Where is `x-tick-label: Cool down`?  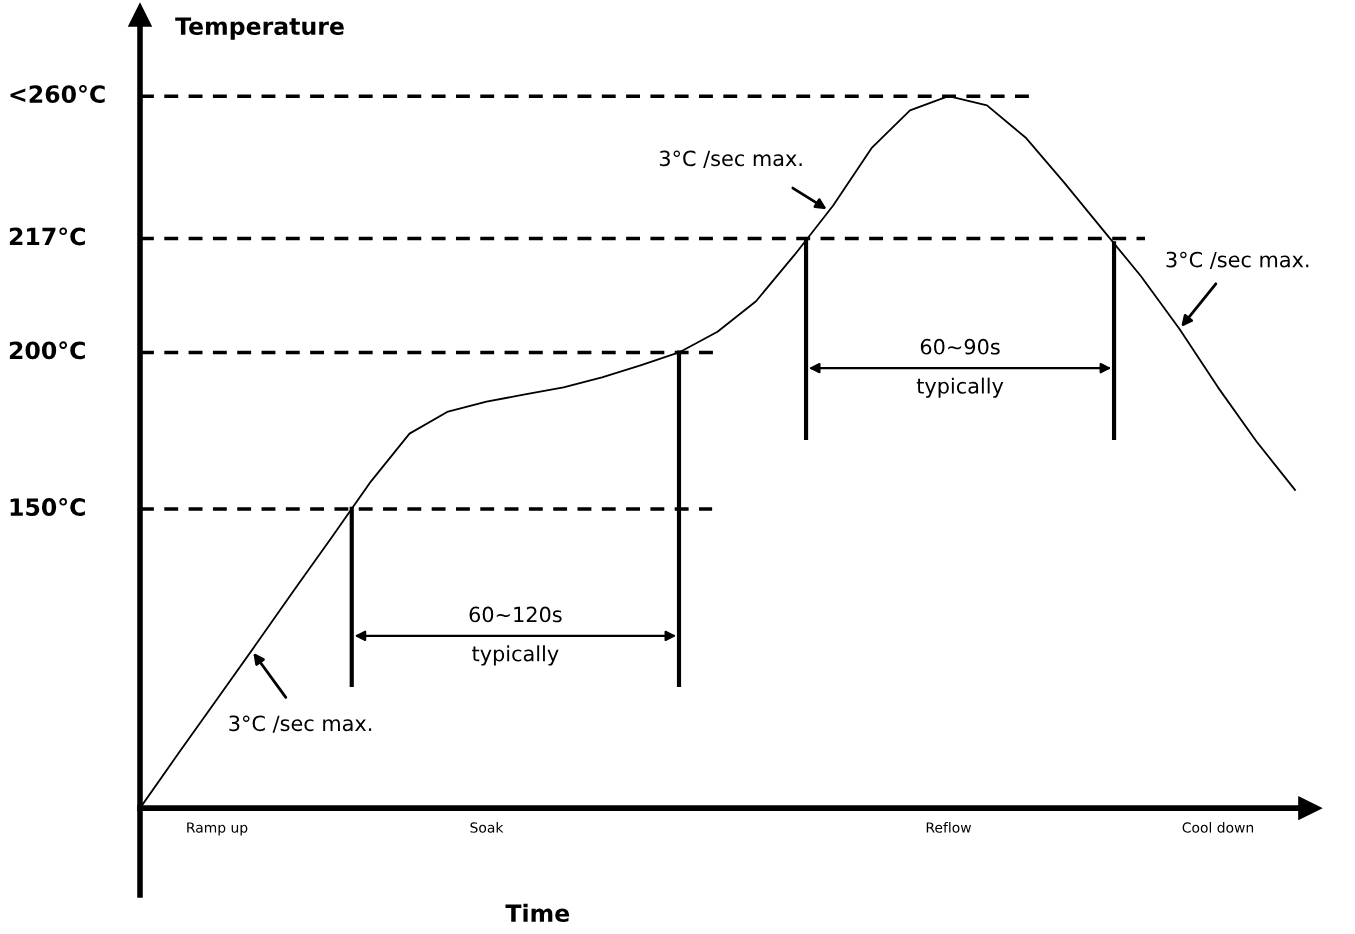 x-tick-label: Cool down is located at coordinates (1218, 827).